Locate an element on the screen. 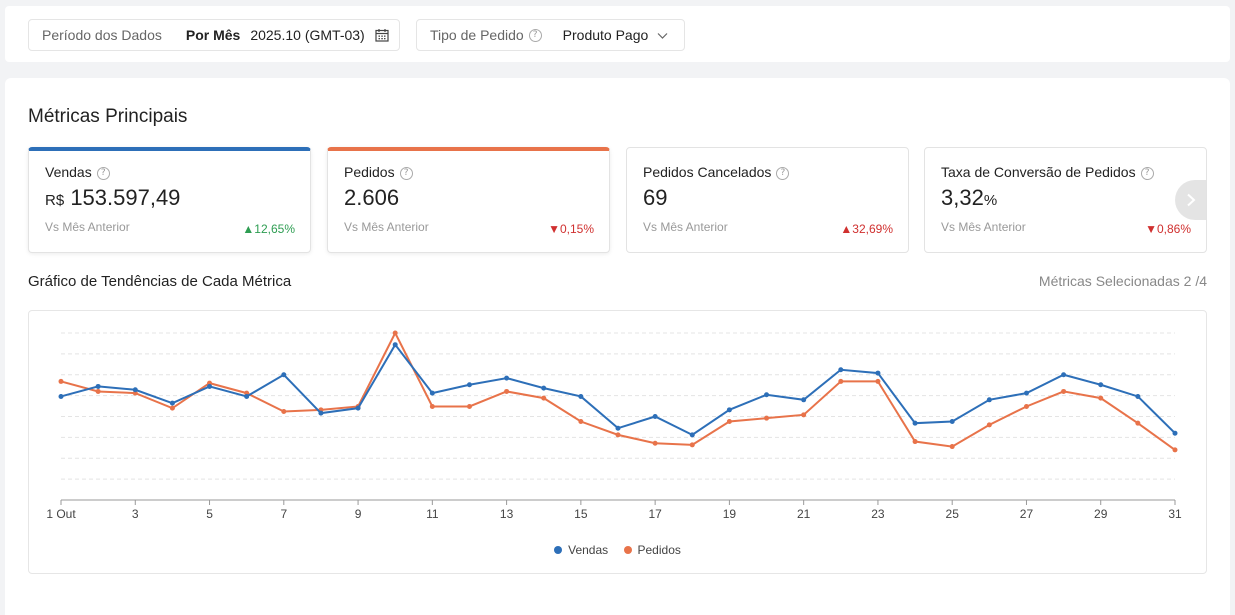 Image resolution: width=1235 pixels, height=615 pixels. card-title: Vendas? is located at coordinates (77, 172).